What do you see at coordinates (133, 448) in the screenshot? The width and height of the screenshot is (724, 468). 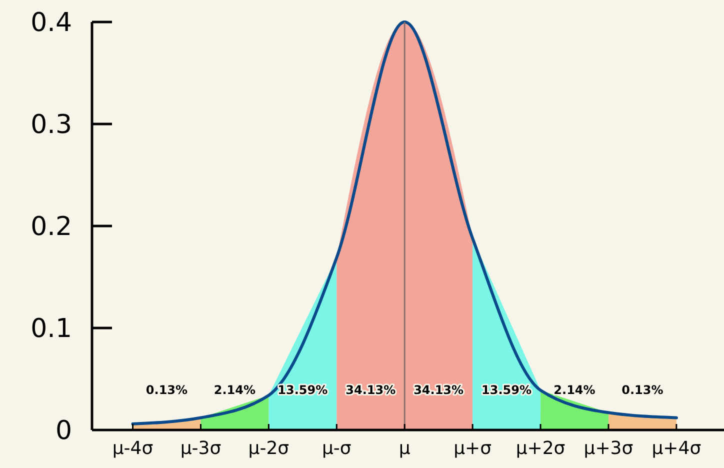 I see `x-tick-label: μ-4σ` at bounding box center [133, 448].